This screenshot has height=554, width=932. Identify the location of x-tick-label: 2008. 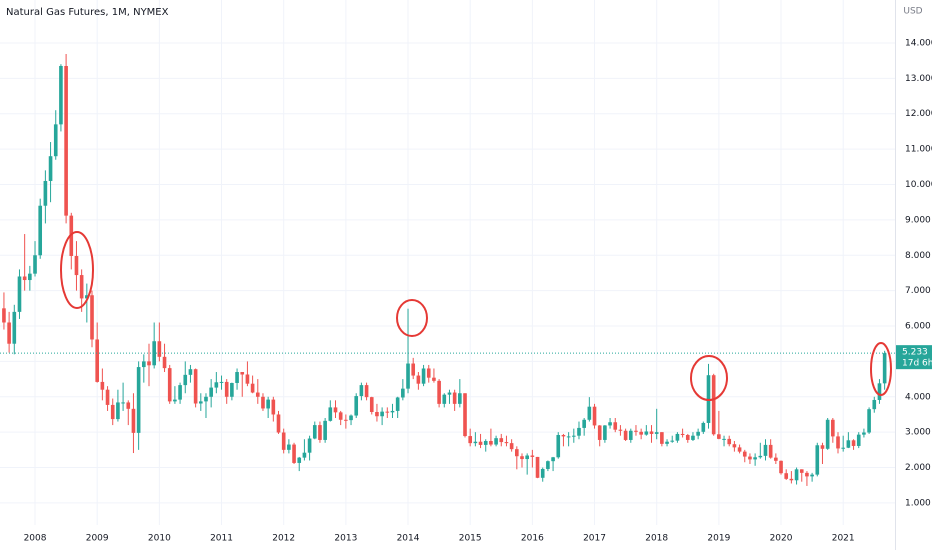
(35, 539).